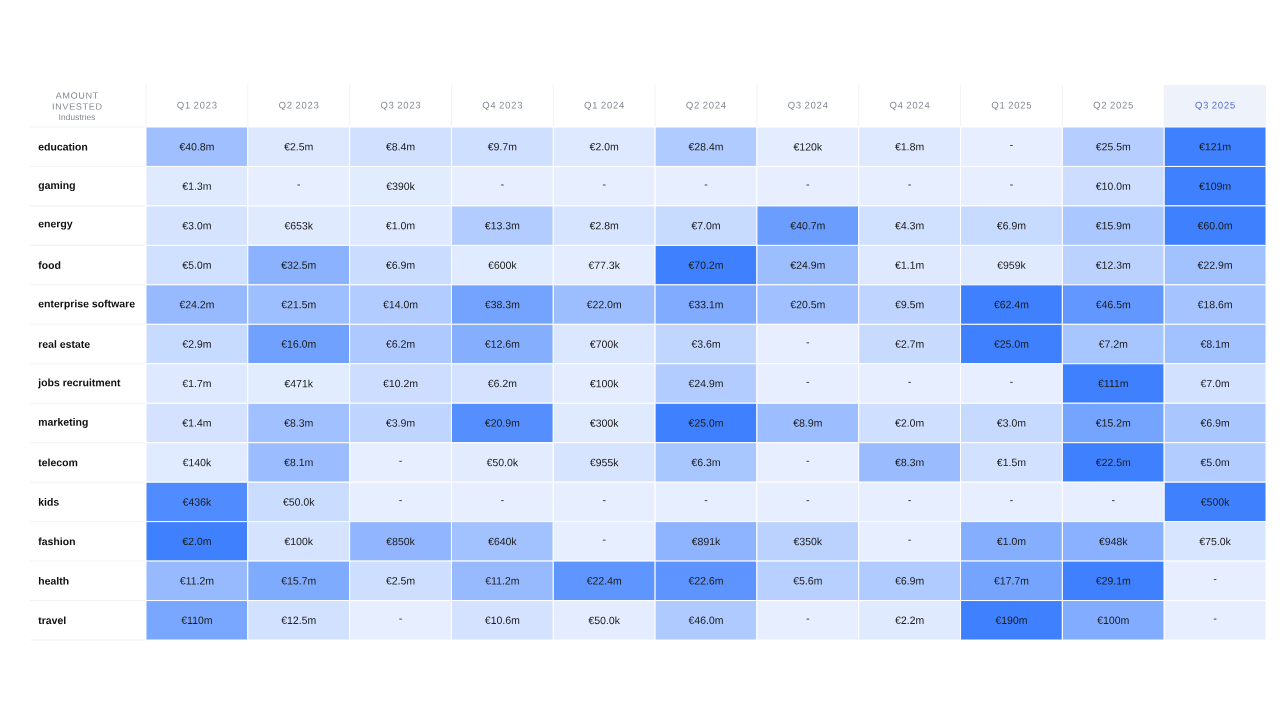  What do you see at coordinates (706, 106) in the screenshot?
I see `x-tick-label: Q2 2024` at bounding box center [706, 106].